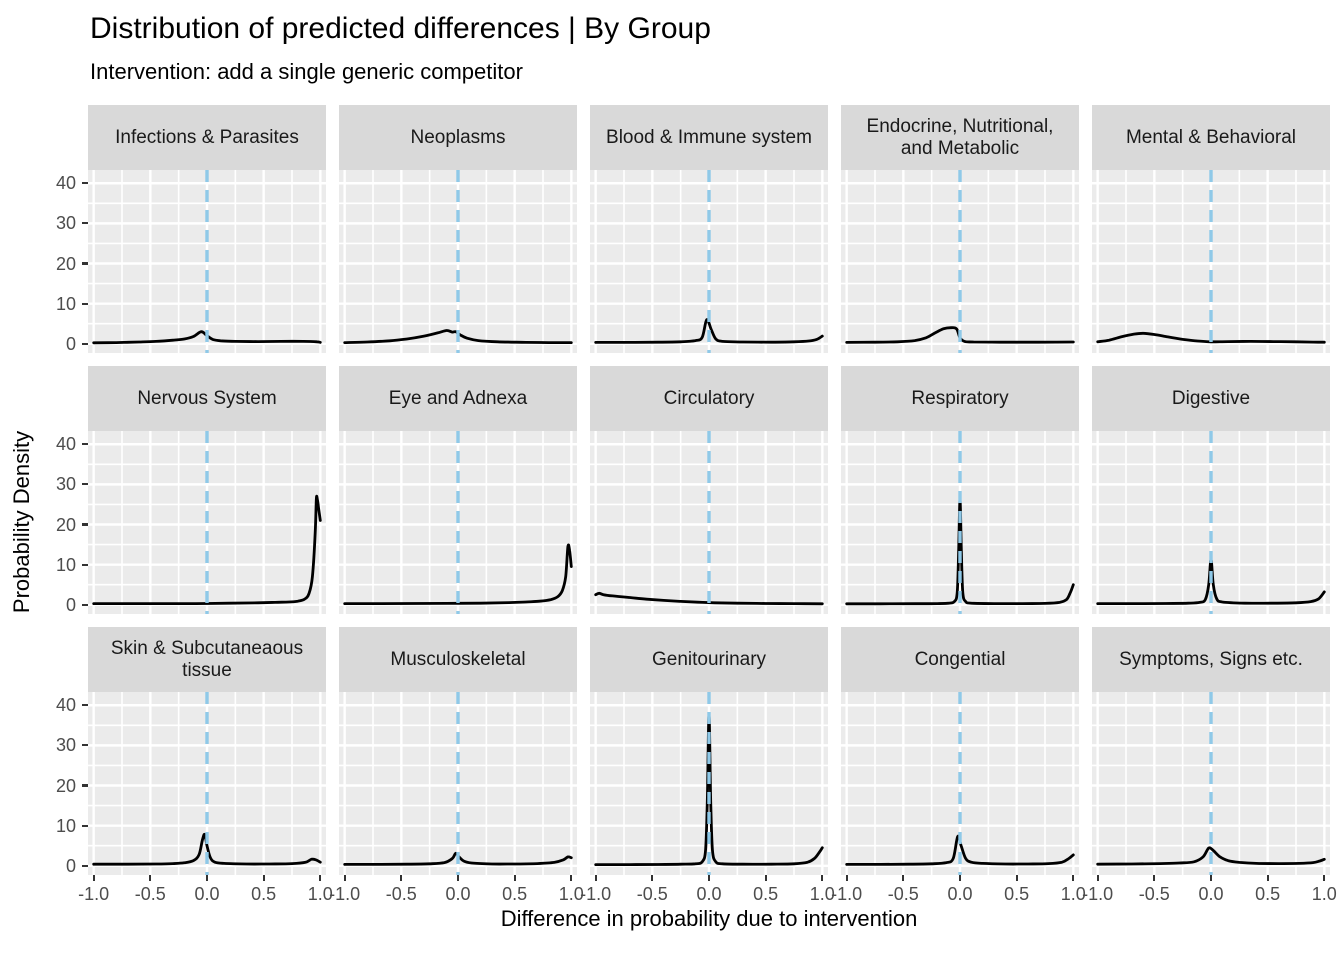  I want to click on facet-strip-label: Genitourinary, so click(709, 659).